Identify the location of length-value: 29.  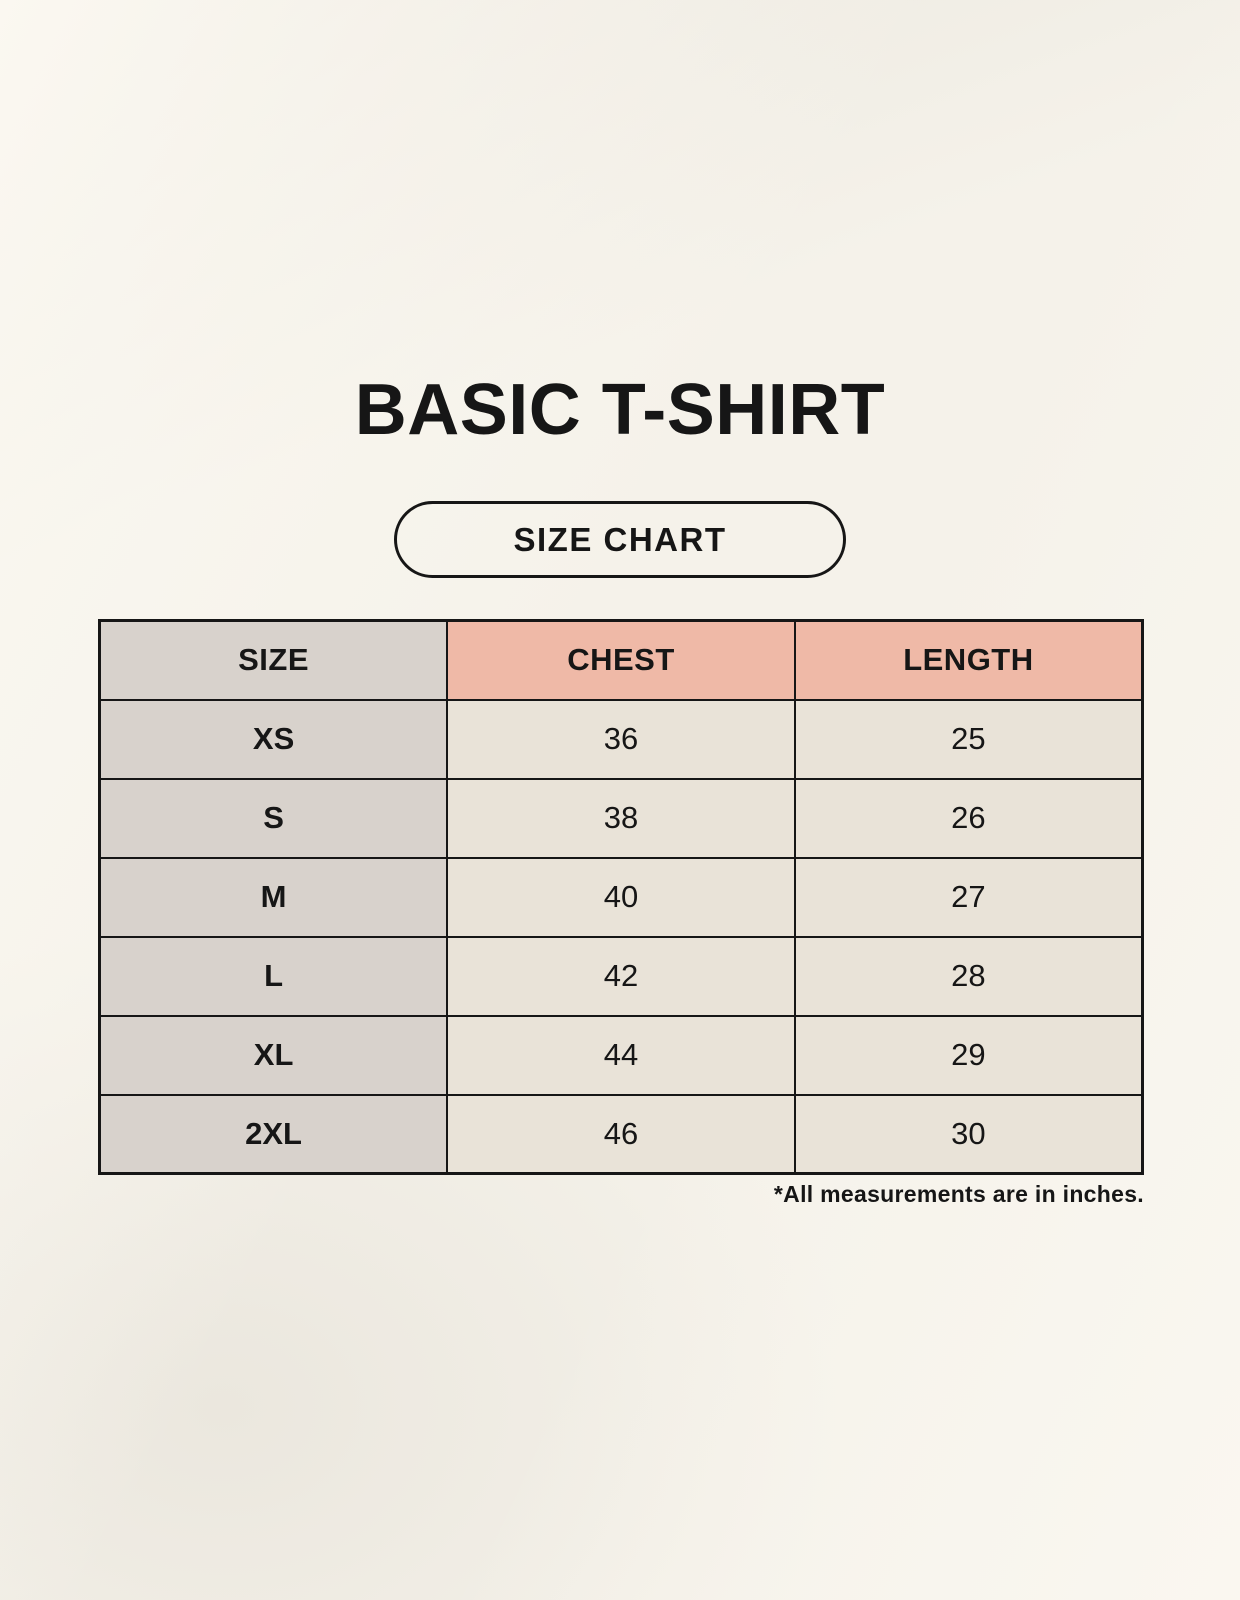
(968, 1055).